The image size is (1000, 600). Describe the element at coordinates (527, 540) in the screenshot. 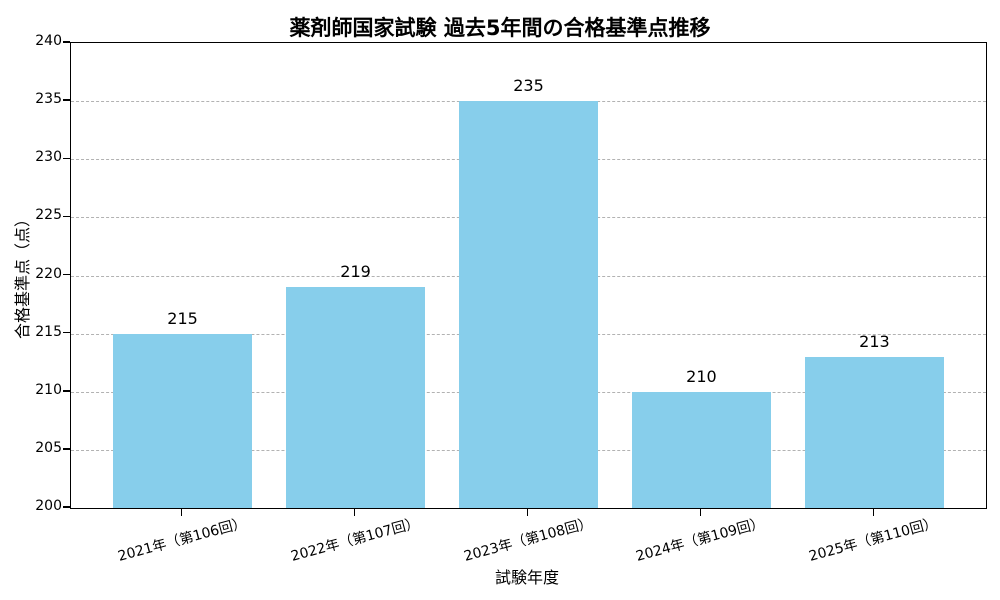

I see `x-tick-label: 2023年（第108回）` at that location.